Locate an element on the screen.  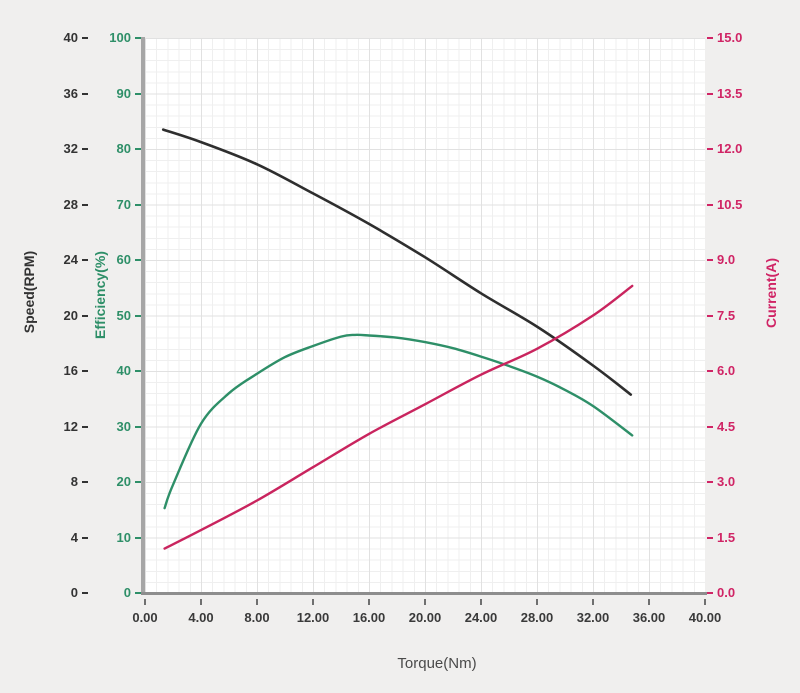
efficiency-ticks-label: 100 is located at coordinates (120, 37).